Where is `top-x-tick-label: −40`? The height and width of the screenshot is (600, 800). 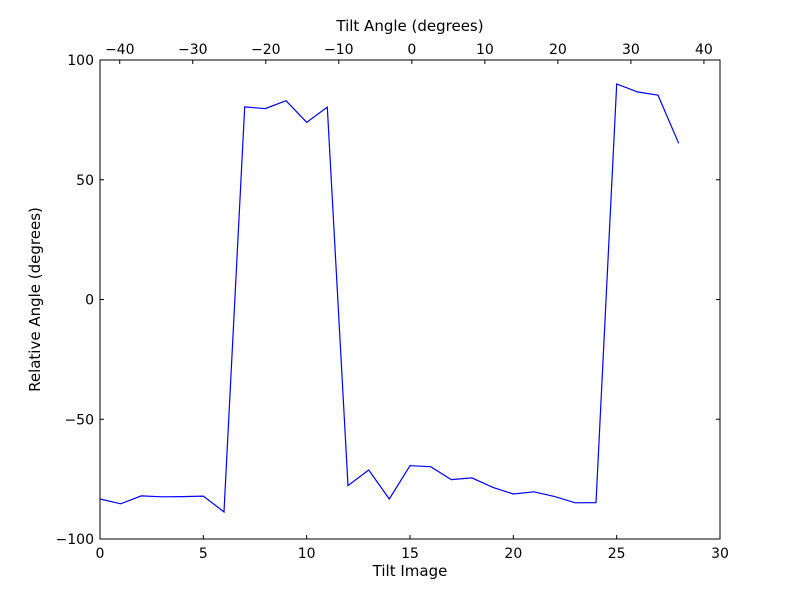 top-x-tick-label: −40 is located at coordinates (120, 50).